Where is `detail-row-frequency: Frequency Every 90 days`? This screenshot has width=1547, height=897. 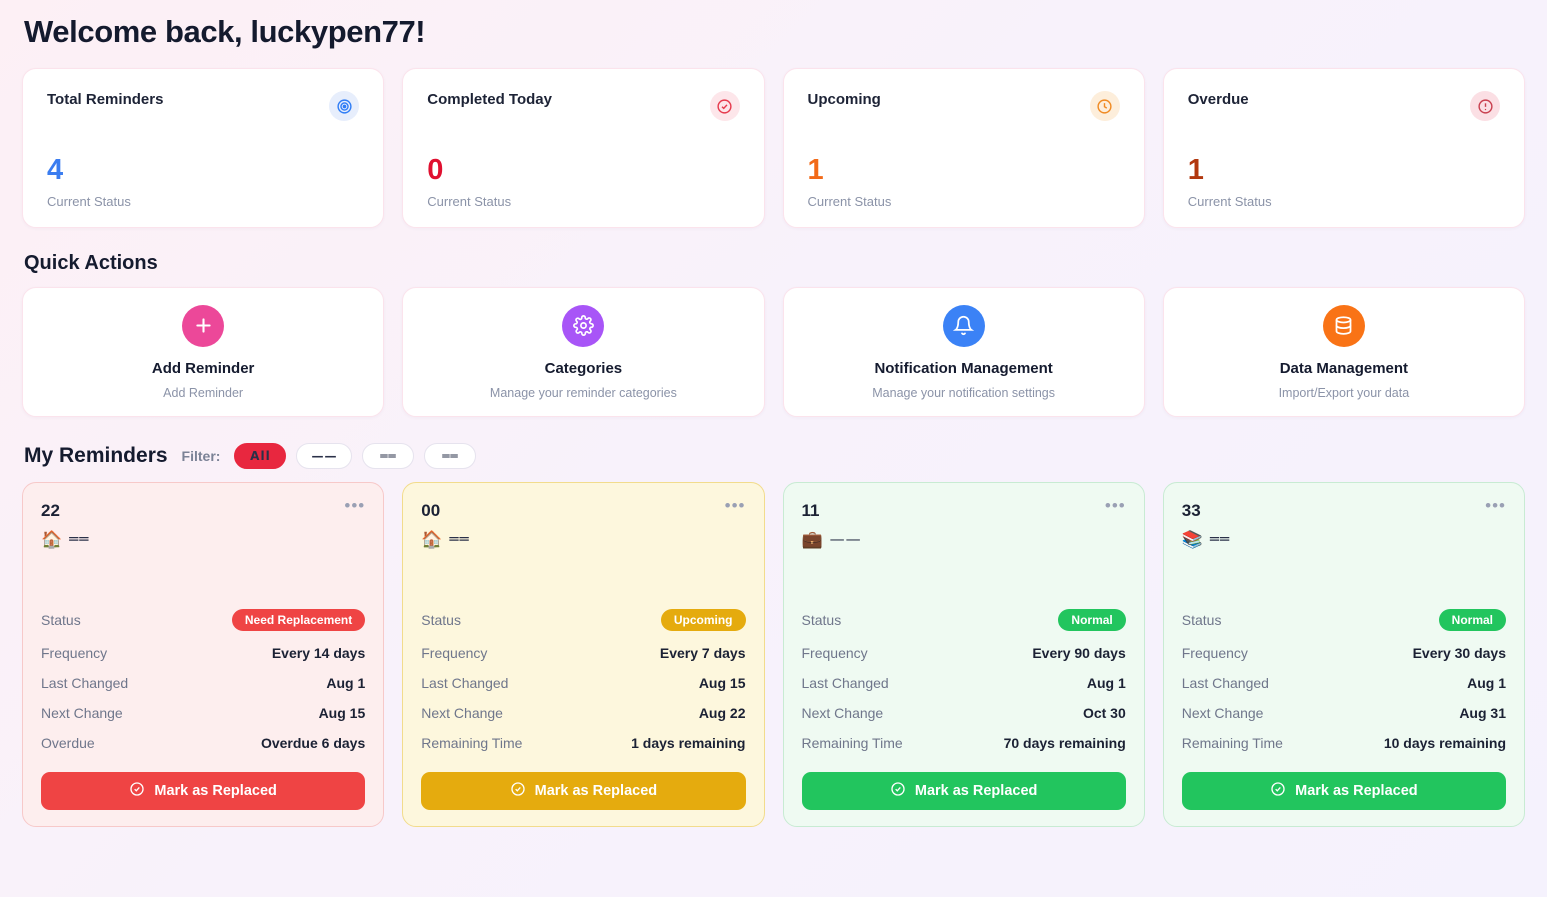
detail-row-frequency: Frequency Every 90 days is located at coordinates (964, 653).